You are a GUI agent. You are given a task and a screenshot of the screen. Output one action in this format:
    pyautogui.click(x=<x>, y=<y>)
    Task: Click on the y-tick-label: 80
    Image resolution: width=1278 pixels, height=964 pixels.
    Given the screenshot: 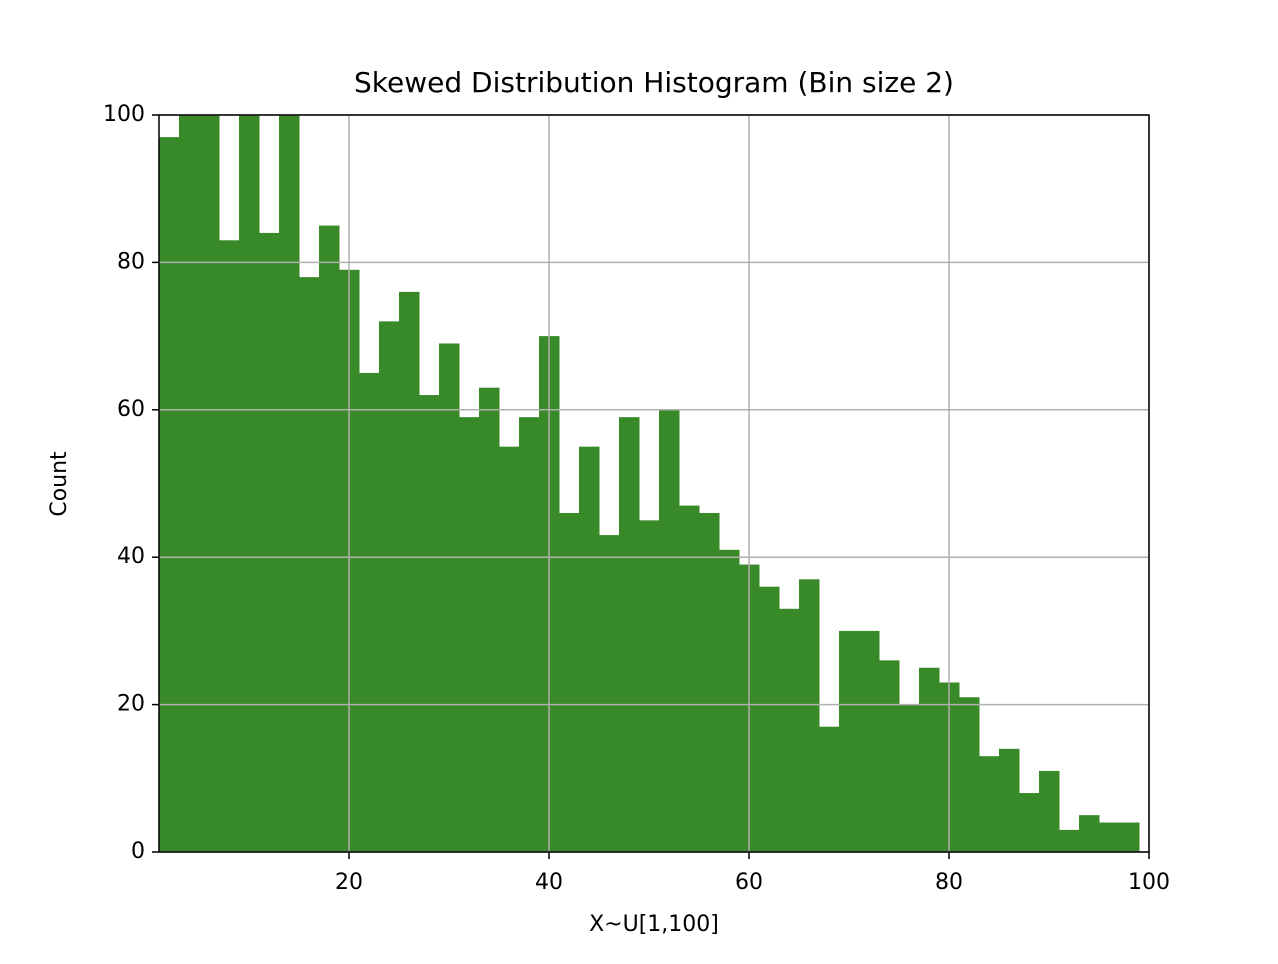 What is the action you would take?
    pyautogui.click(x=131, y=261)
    